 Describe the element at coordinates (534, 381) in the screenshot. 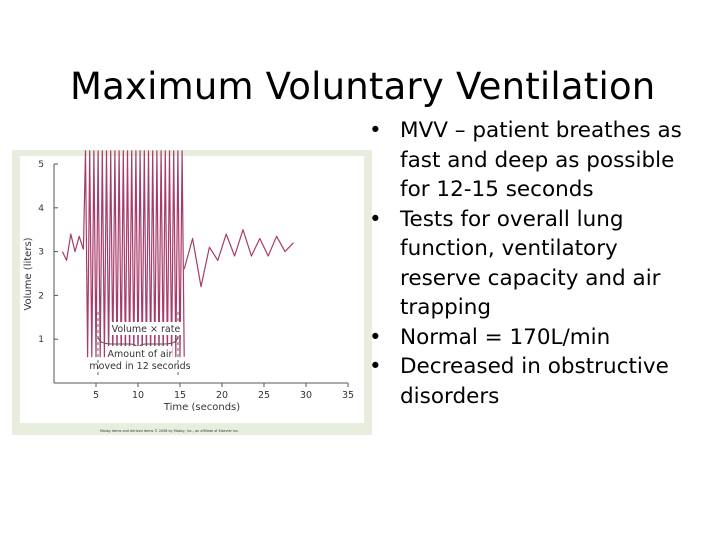

I see `bullet-text: Decreased in obstructive disorders` at that location.